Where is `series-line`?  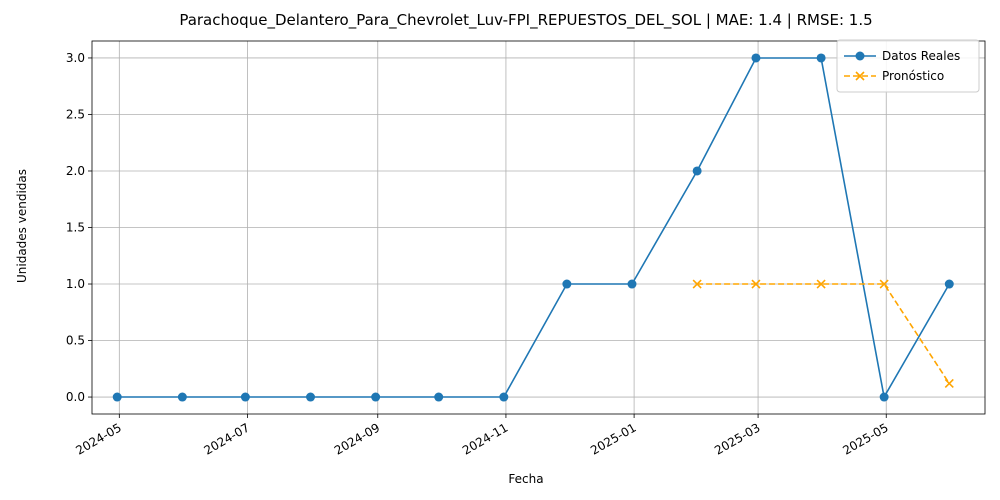
series-line is located at coordinates (823, 333).